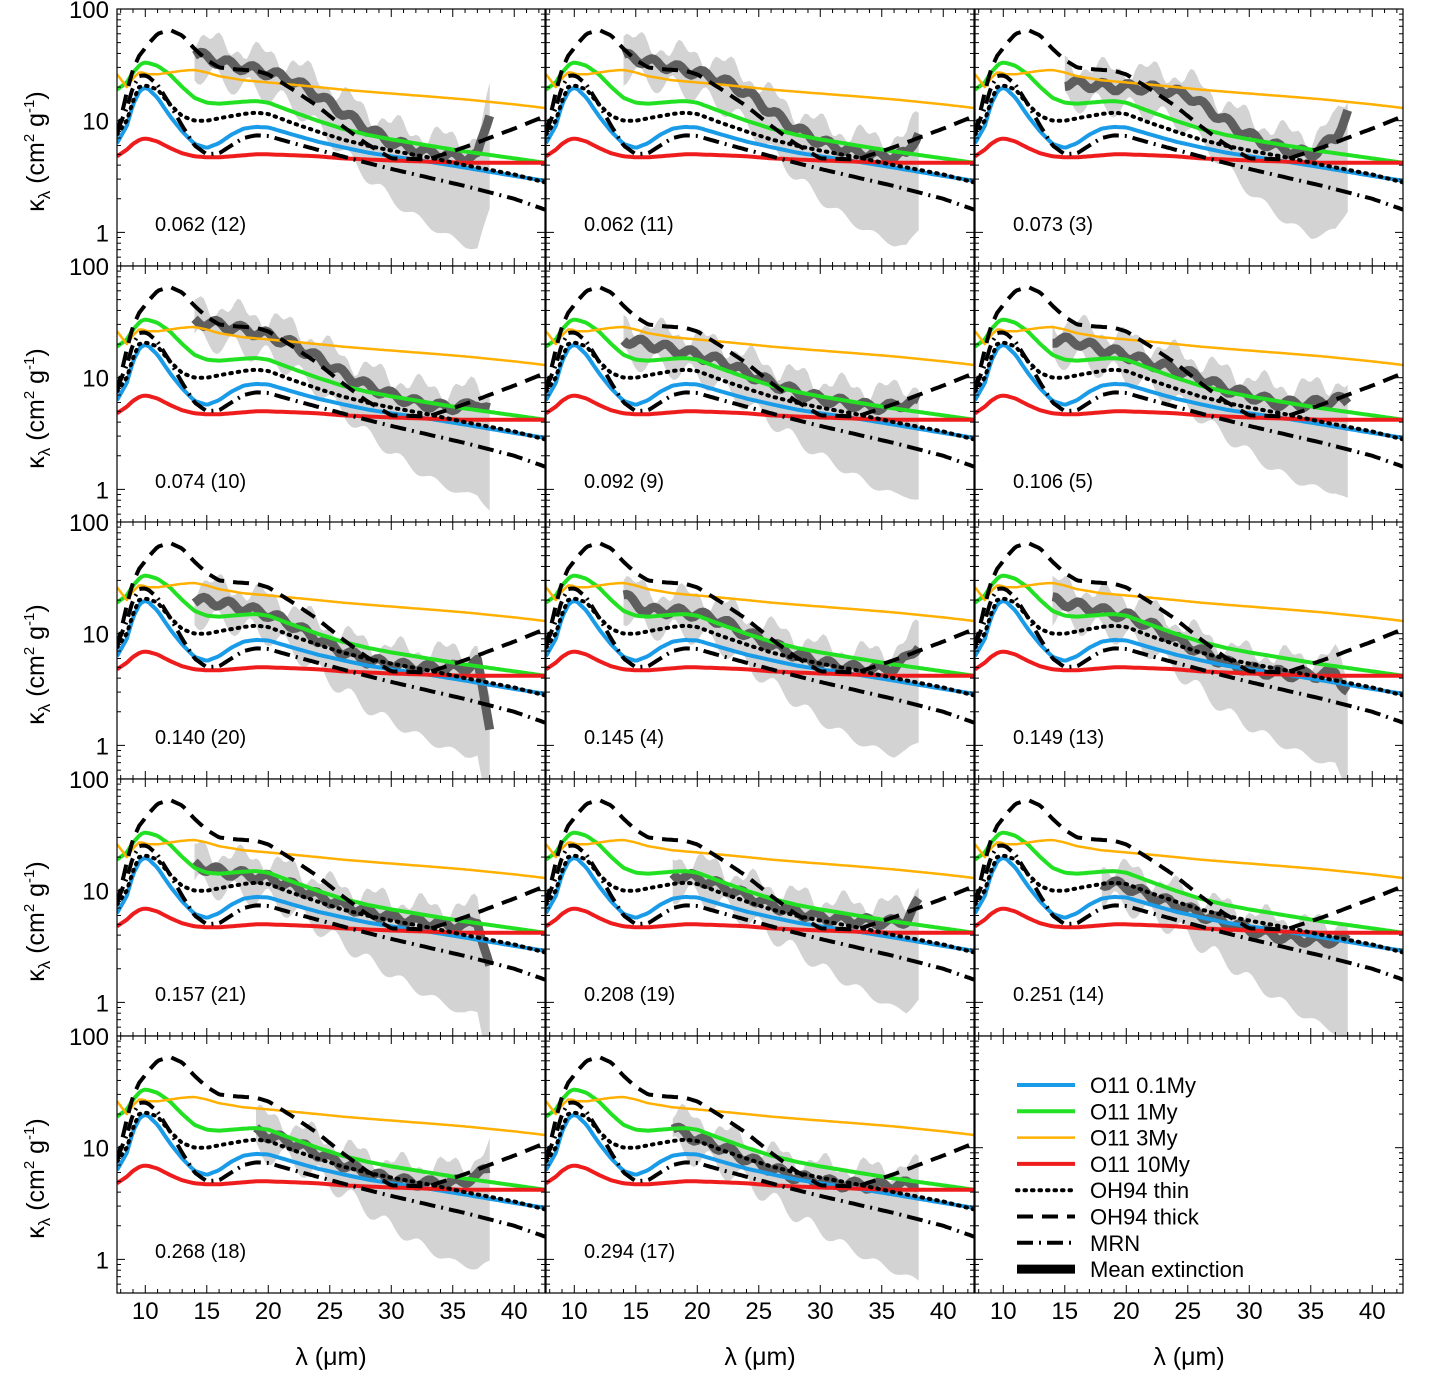 The width and height of the screenshot is (1429, 1378). I want to click on panel-0-157-21: 0.157 (21) 1 10 100, so click(307, 902).